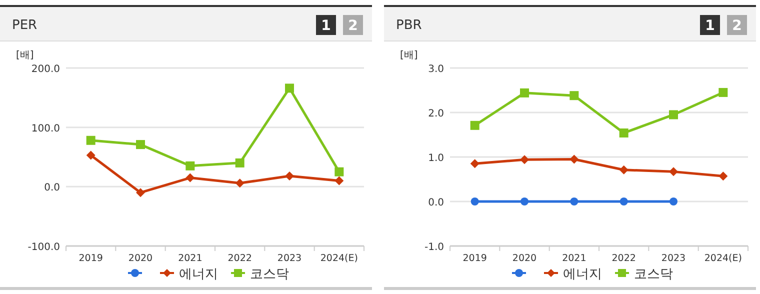  What do you see at coordinates (25, 25) in the screenshot?
I see `chart-title: PER` at bounding box center [25, 25].